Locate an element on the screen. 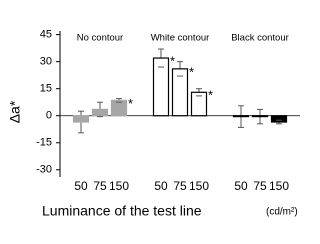 This screenshot has height=244, width=320. y-axis-label: Δa* is located at coordinates (15, 111).